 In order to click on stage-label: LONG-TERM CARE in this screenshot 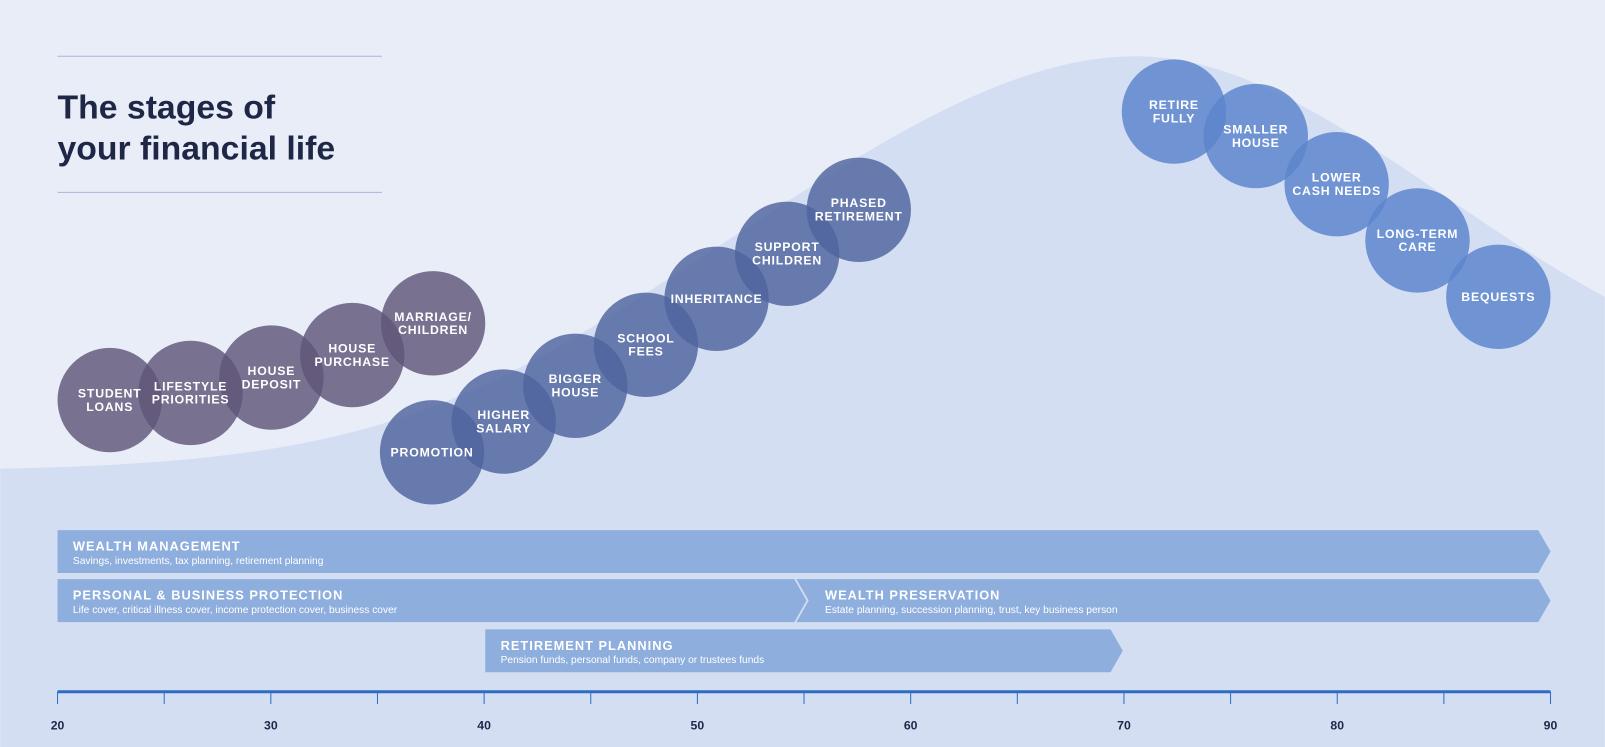, I will do `click(1418, 240)`.